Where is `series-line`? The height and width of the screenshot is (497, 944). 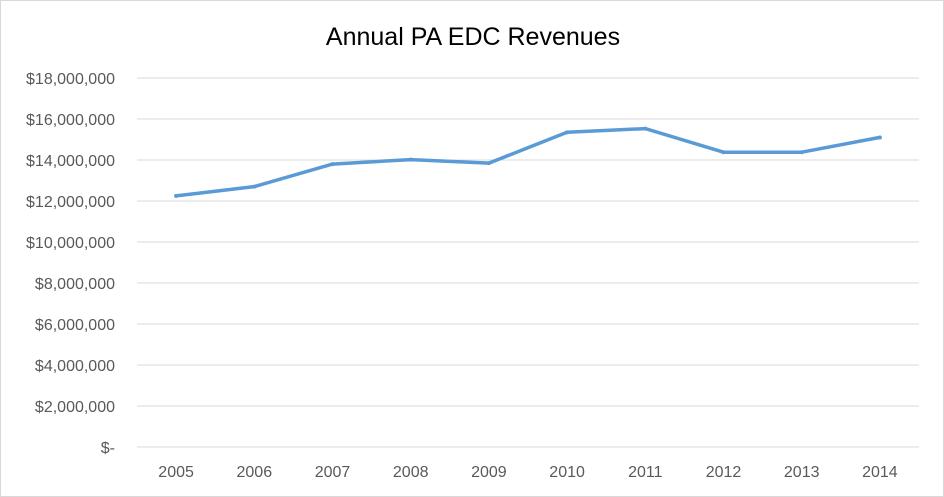
series-line is located at coordinates (528, 162).